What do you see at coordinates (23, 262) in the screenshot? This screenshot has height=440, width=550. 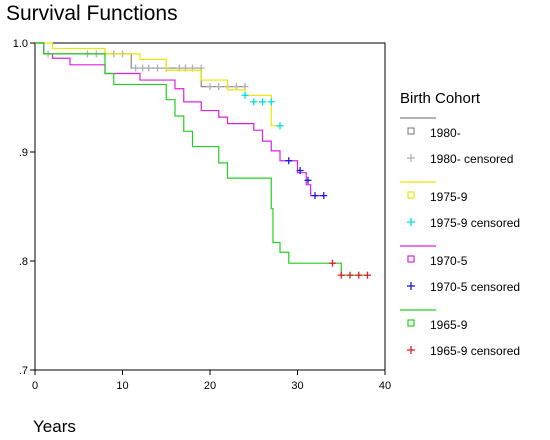 I see `y-tick-label: .8` at bounding box center [23, 262].